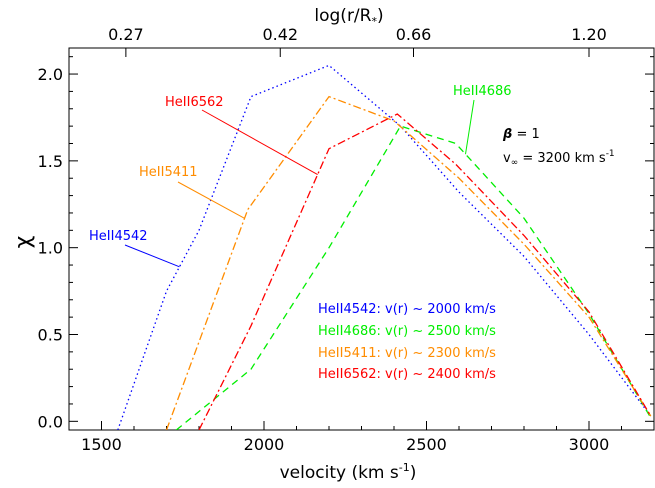 This screenshot has width=655, height=488. Describe the element at coordinates (515, 163) in the screenshot. I see `vinf-subscript: ∞` at that location.